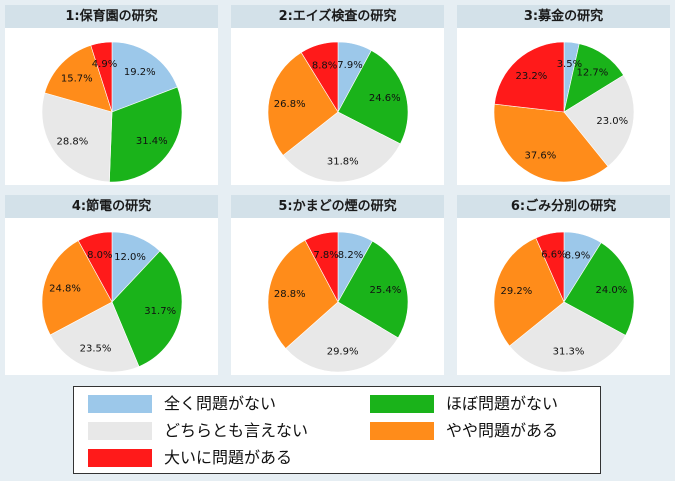 The image size is (675, 481). What do you see at coordinates (99, 255) in the screenshot?
I see `slice-label: 8.0%` at bounding box center [99, 255].